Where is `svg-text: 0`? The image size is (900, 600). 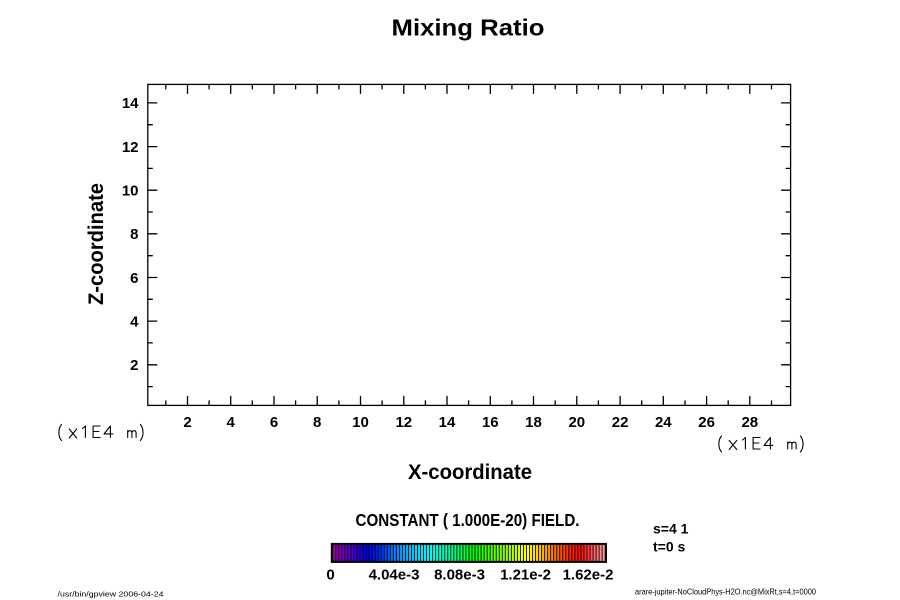 svg-text: 0 is located at coordinates (330, 574).